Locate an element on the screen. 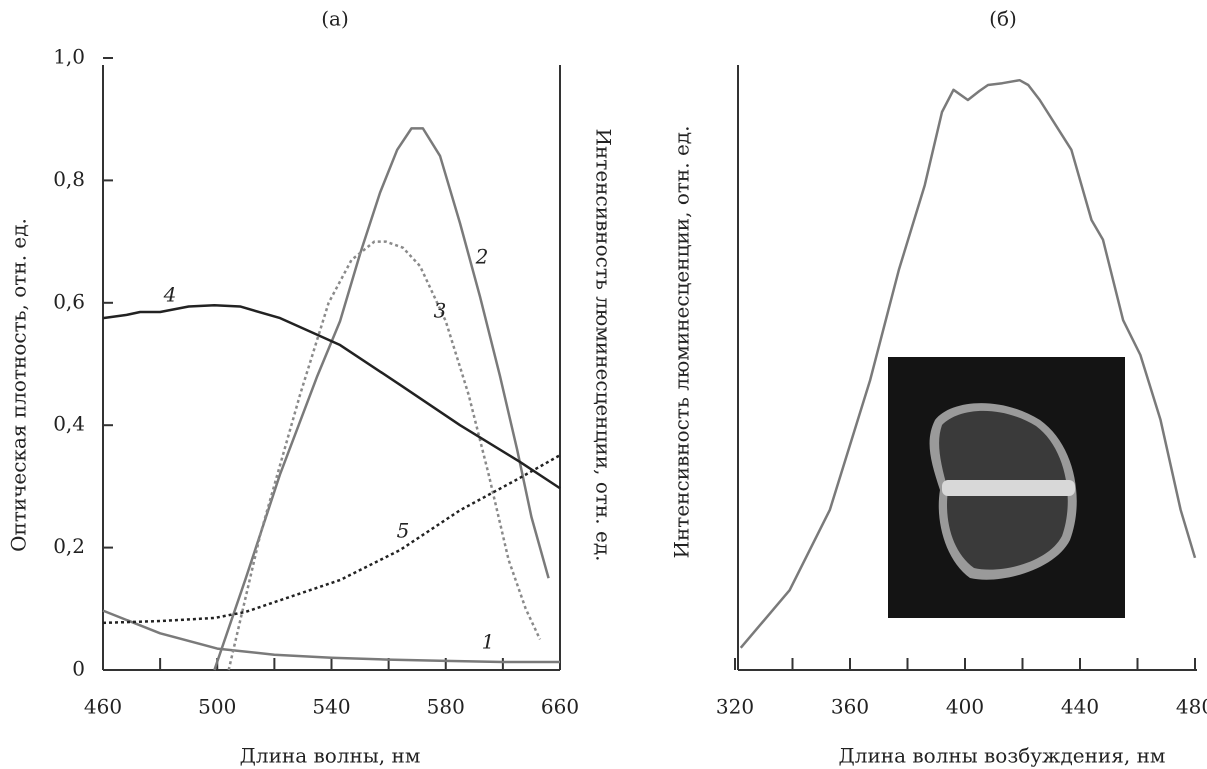 The image size is (1207, 769). x-axis-label: Длина волны возбуждения, нм is located at coordinates (1002, 756).